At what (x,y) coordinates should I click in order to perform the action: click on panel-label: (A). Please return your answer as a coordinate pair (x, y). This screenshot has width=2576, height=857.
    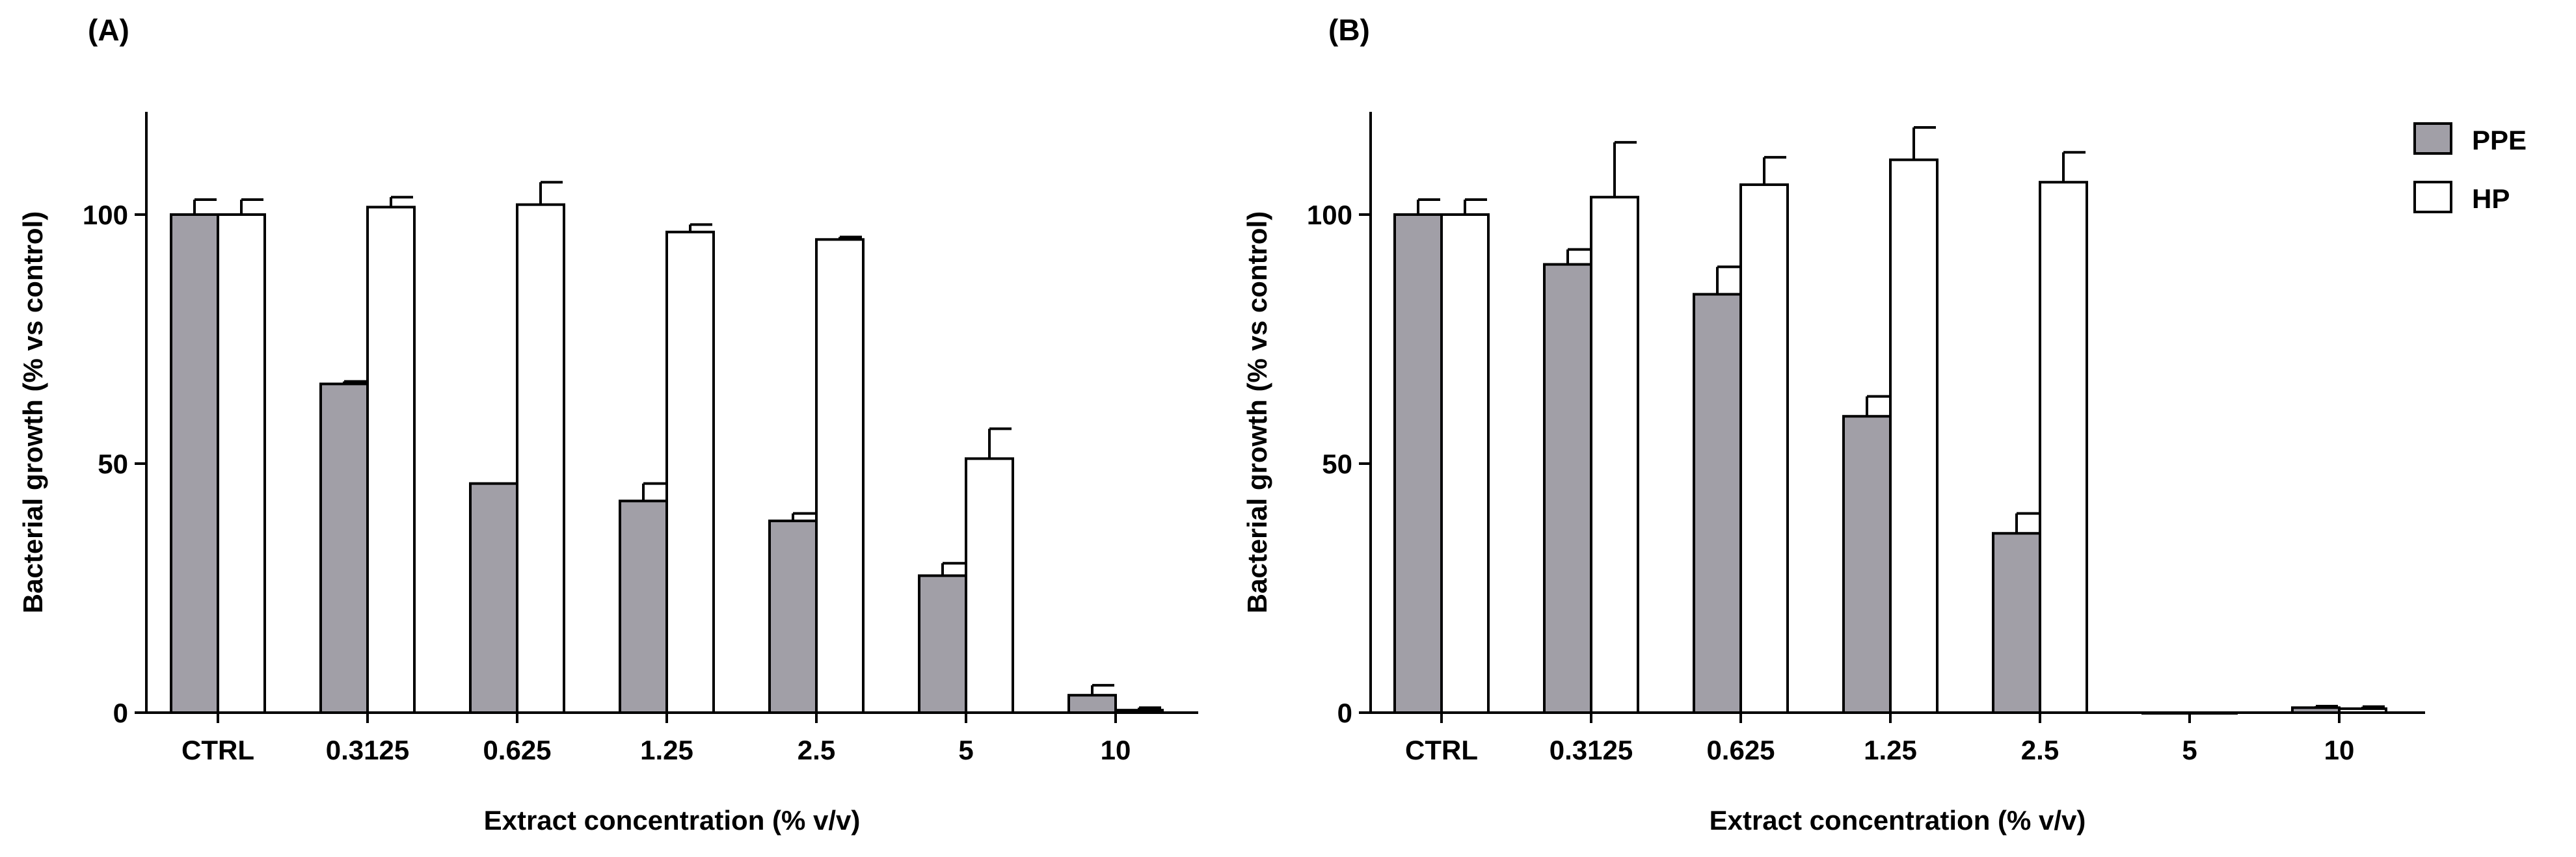
    Looking at the image, I should click on (108, 30).